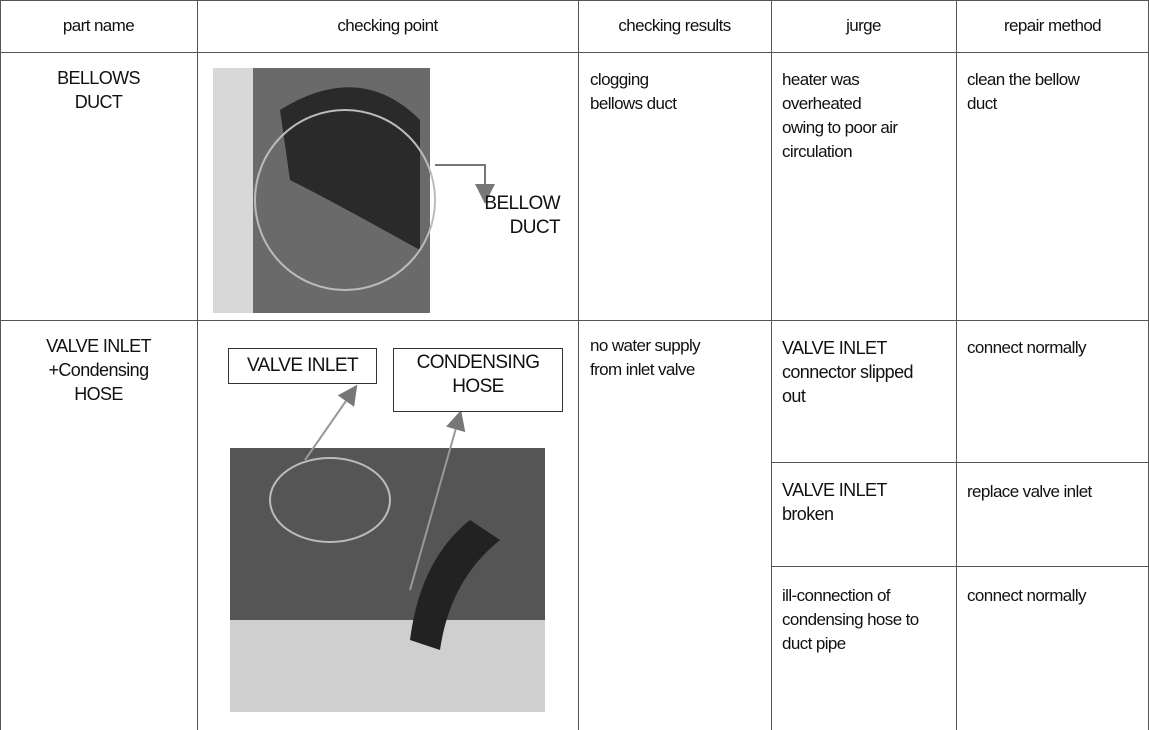  What do you see at coordinates (1052, 25) in the screenshot?
I see `header-cell: repair method` at bounding box center [1052, 25].